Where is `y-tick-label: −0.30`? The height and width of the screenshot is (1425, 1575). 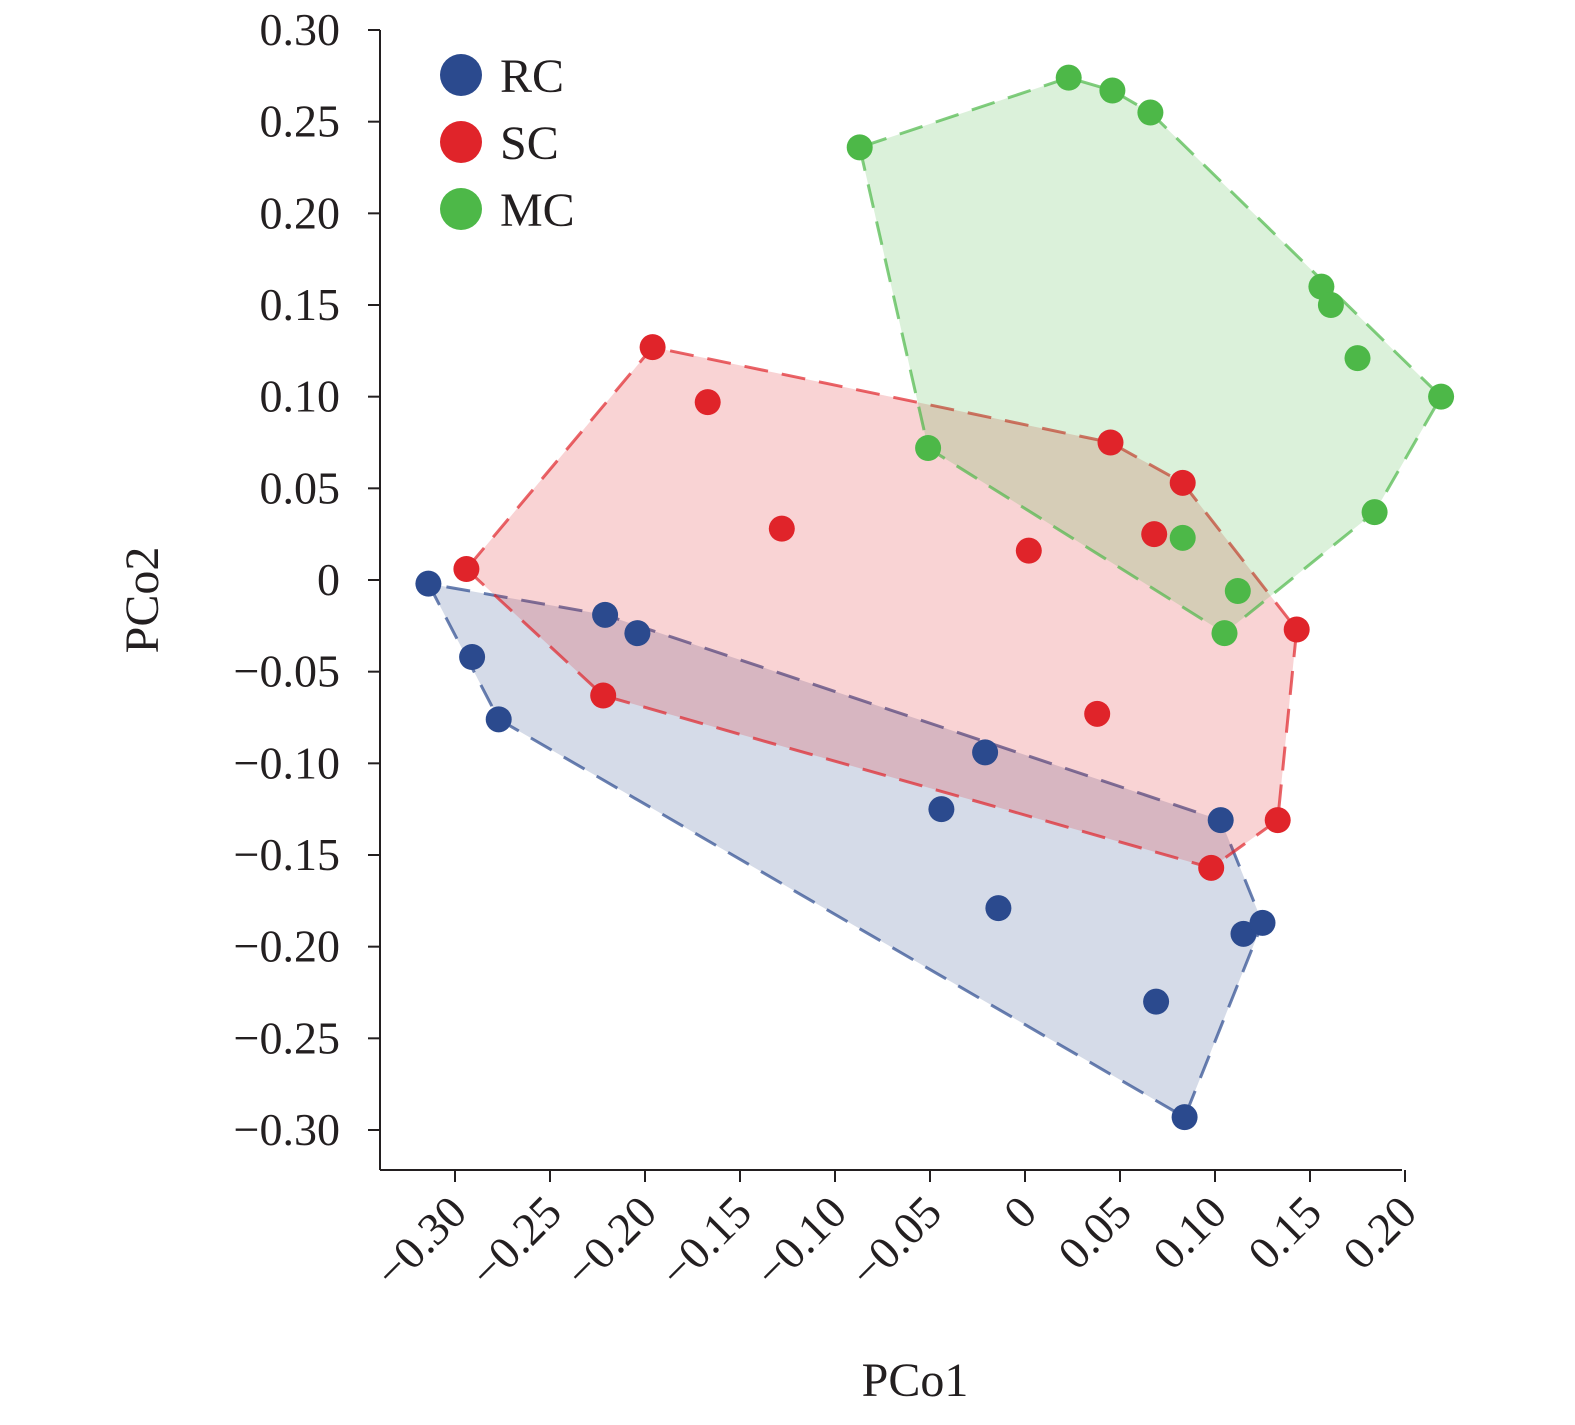 y-tick-label: −0.30 is located at coordinates (287, 1129).